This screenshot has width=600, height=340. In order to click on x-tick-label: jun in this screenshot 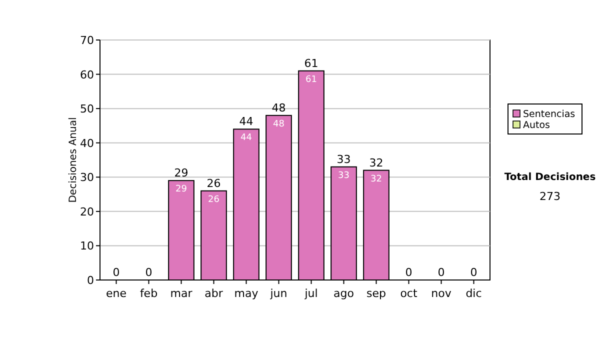, I will do `click(278, 293)`.